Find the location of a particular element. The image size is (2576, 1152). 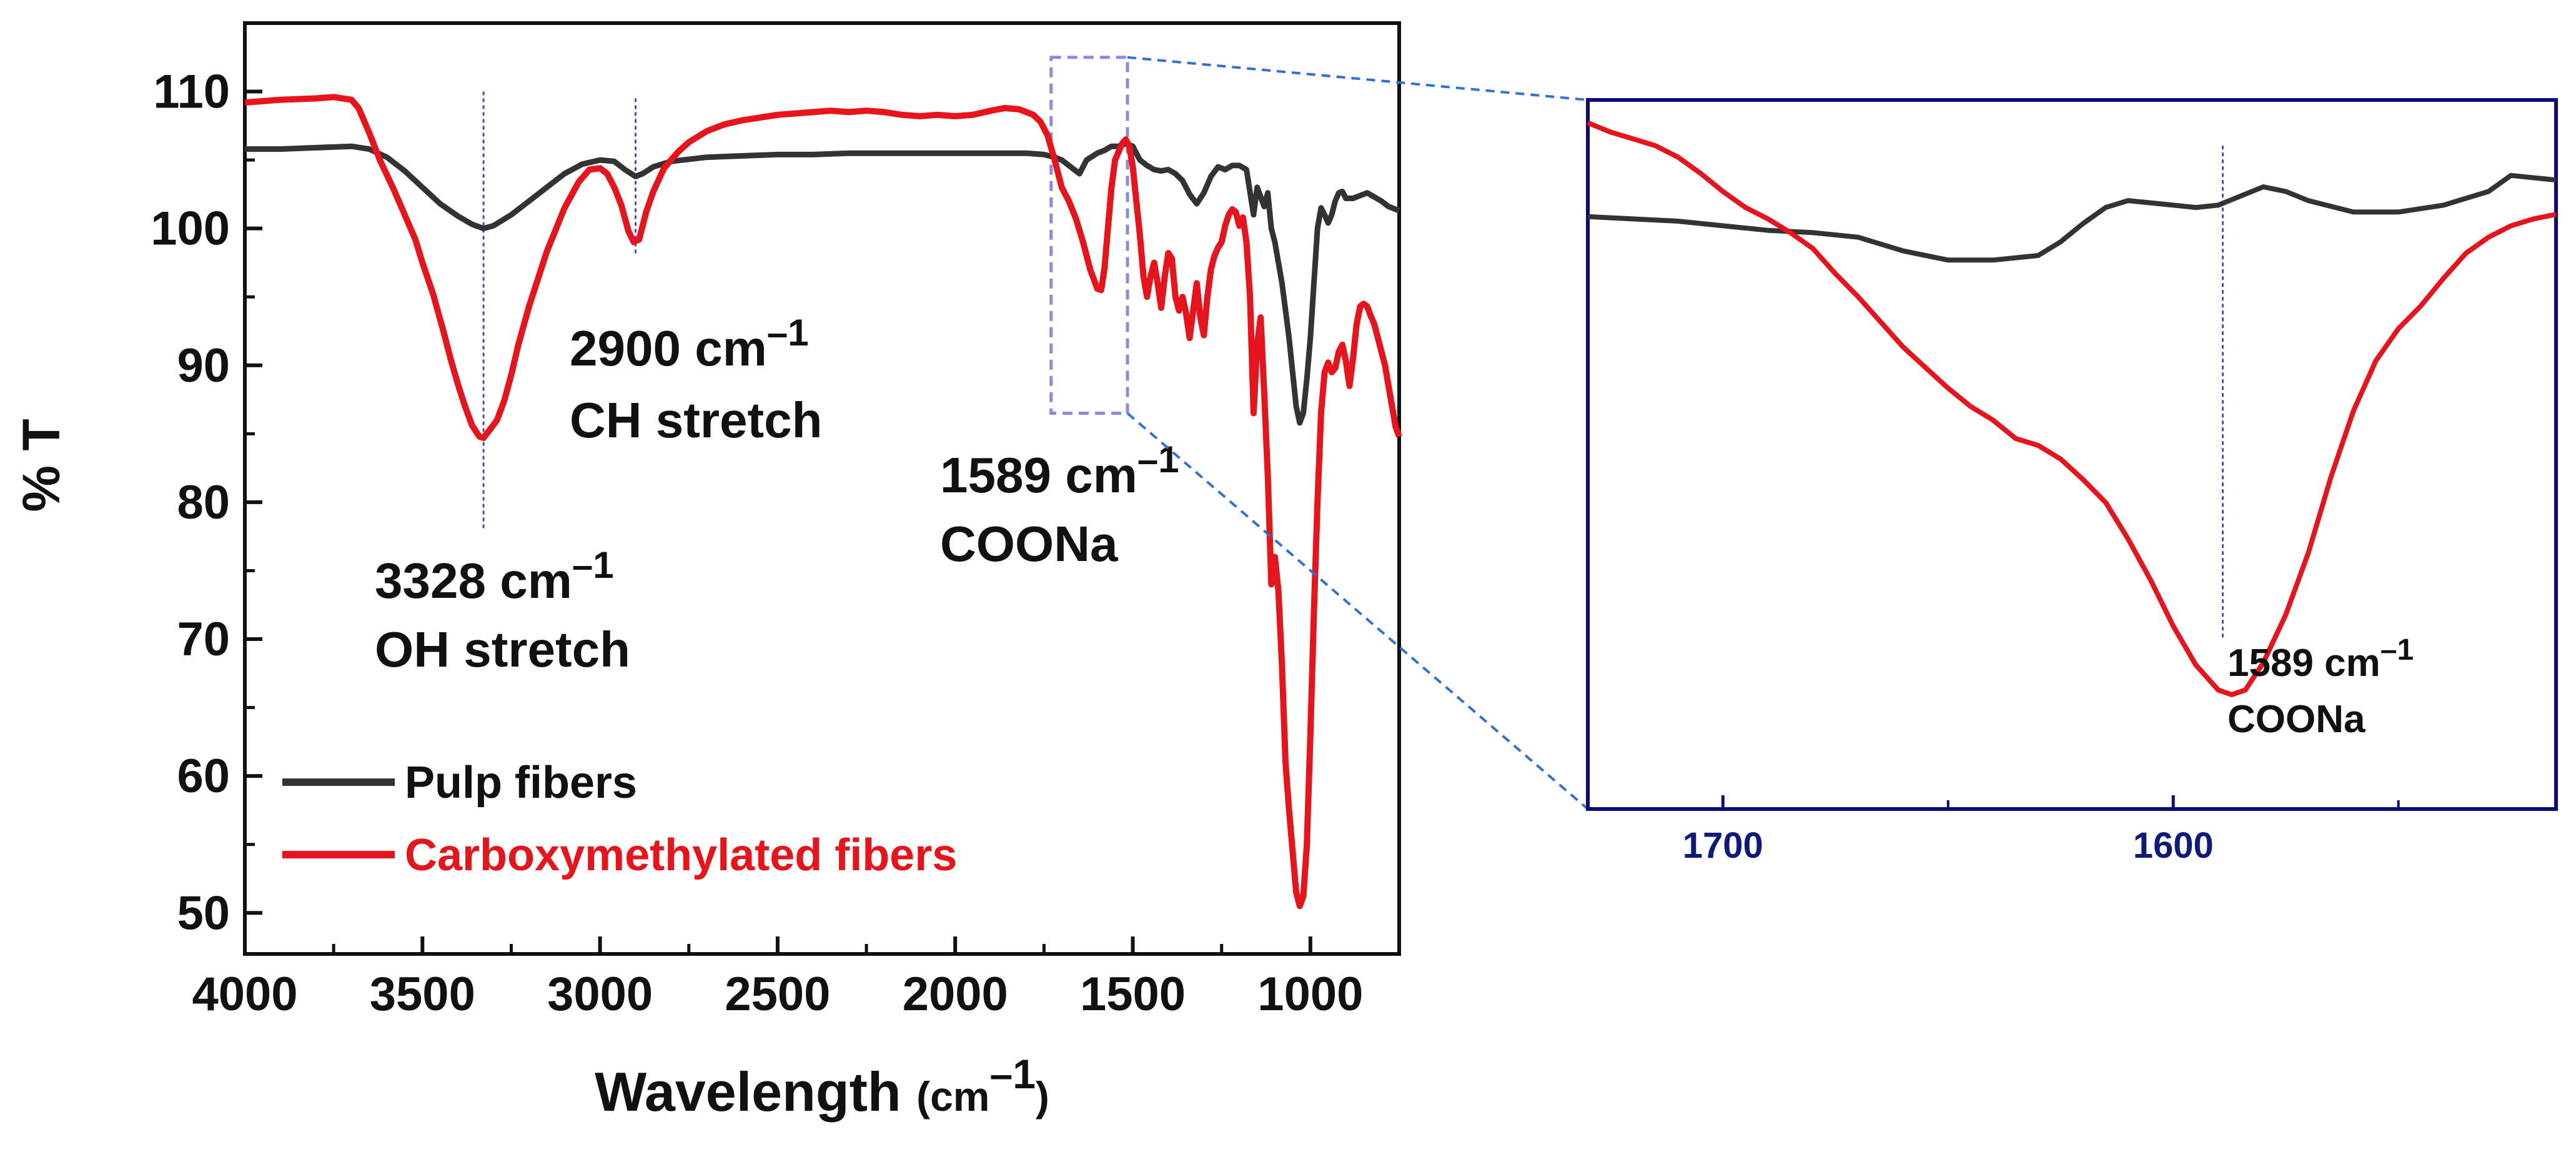

main-y-axis: 50 60 70 80 90 100 110 is located at coordinates (206, 503).